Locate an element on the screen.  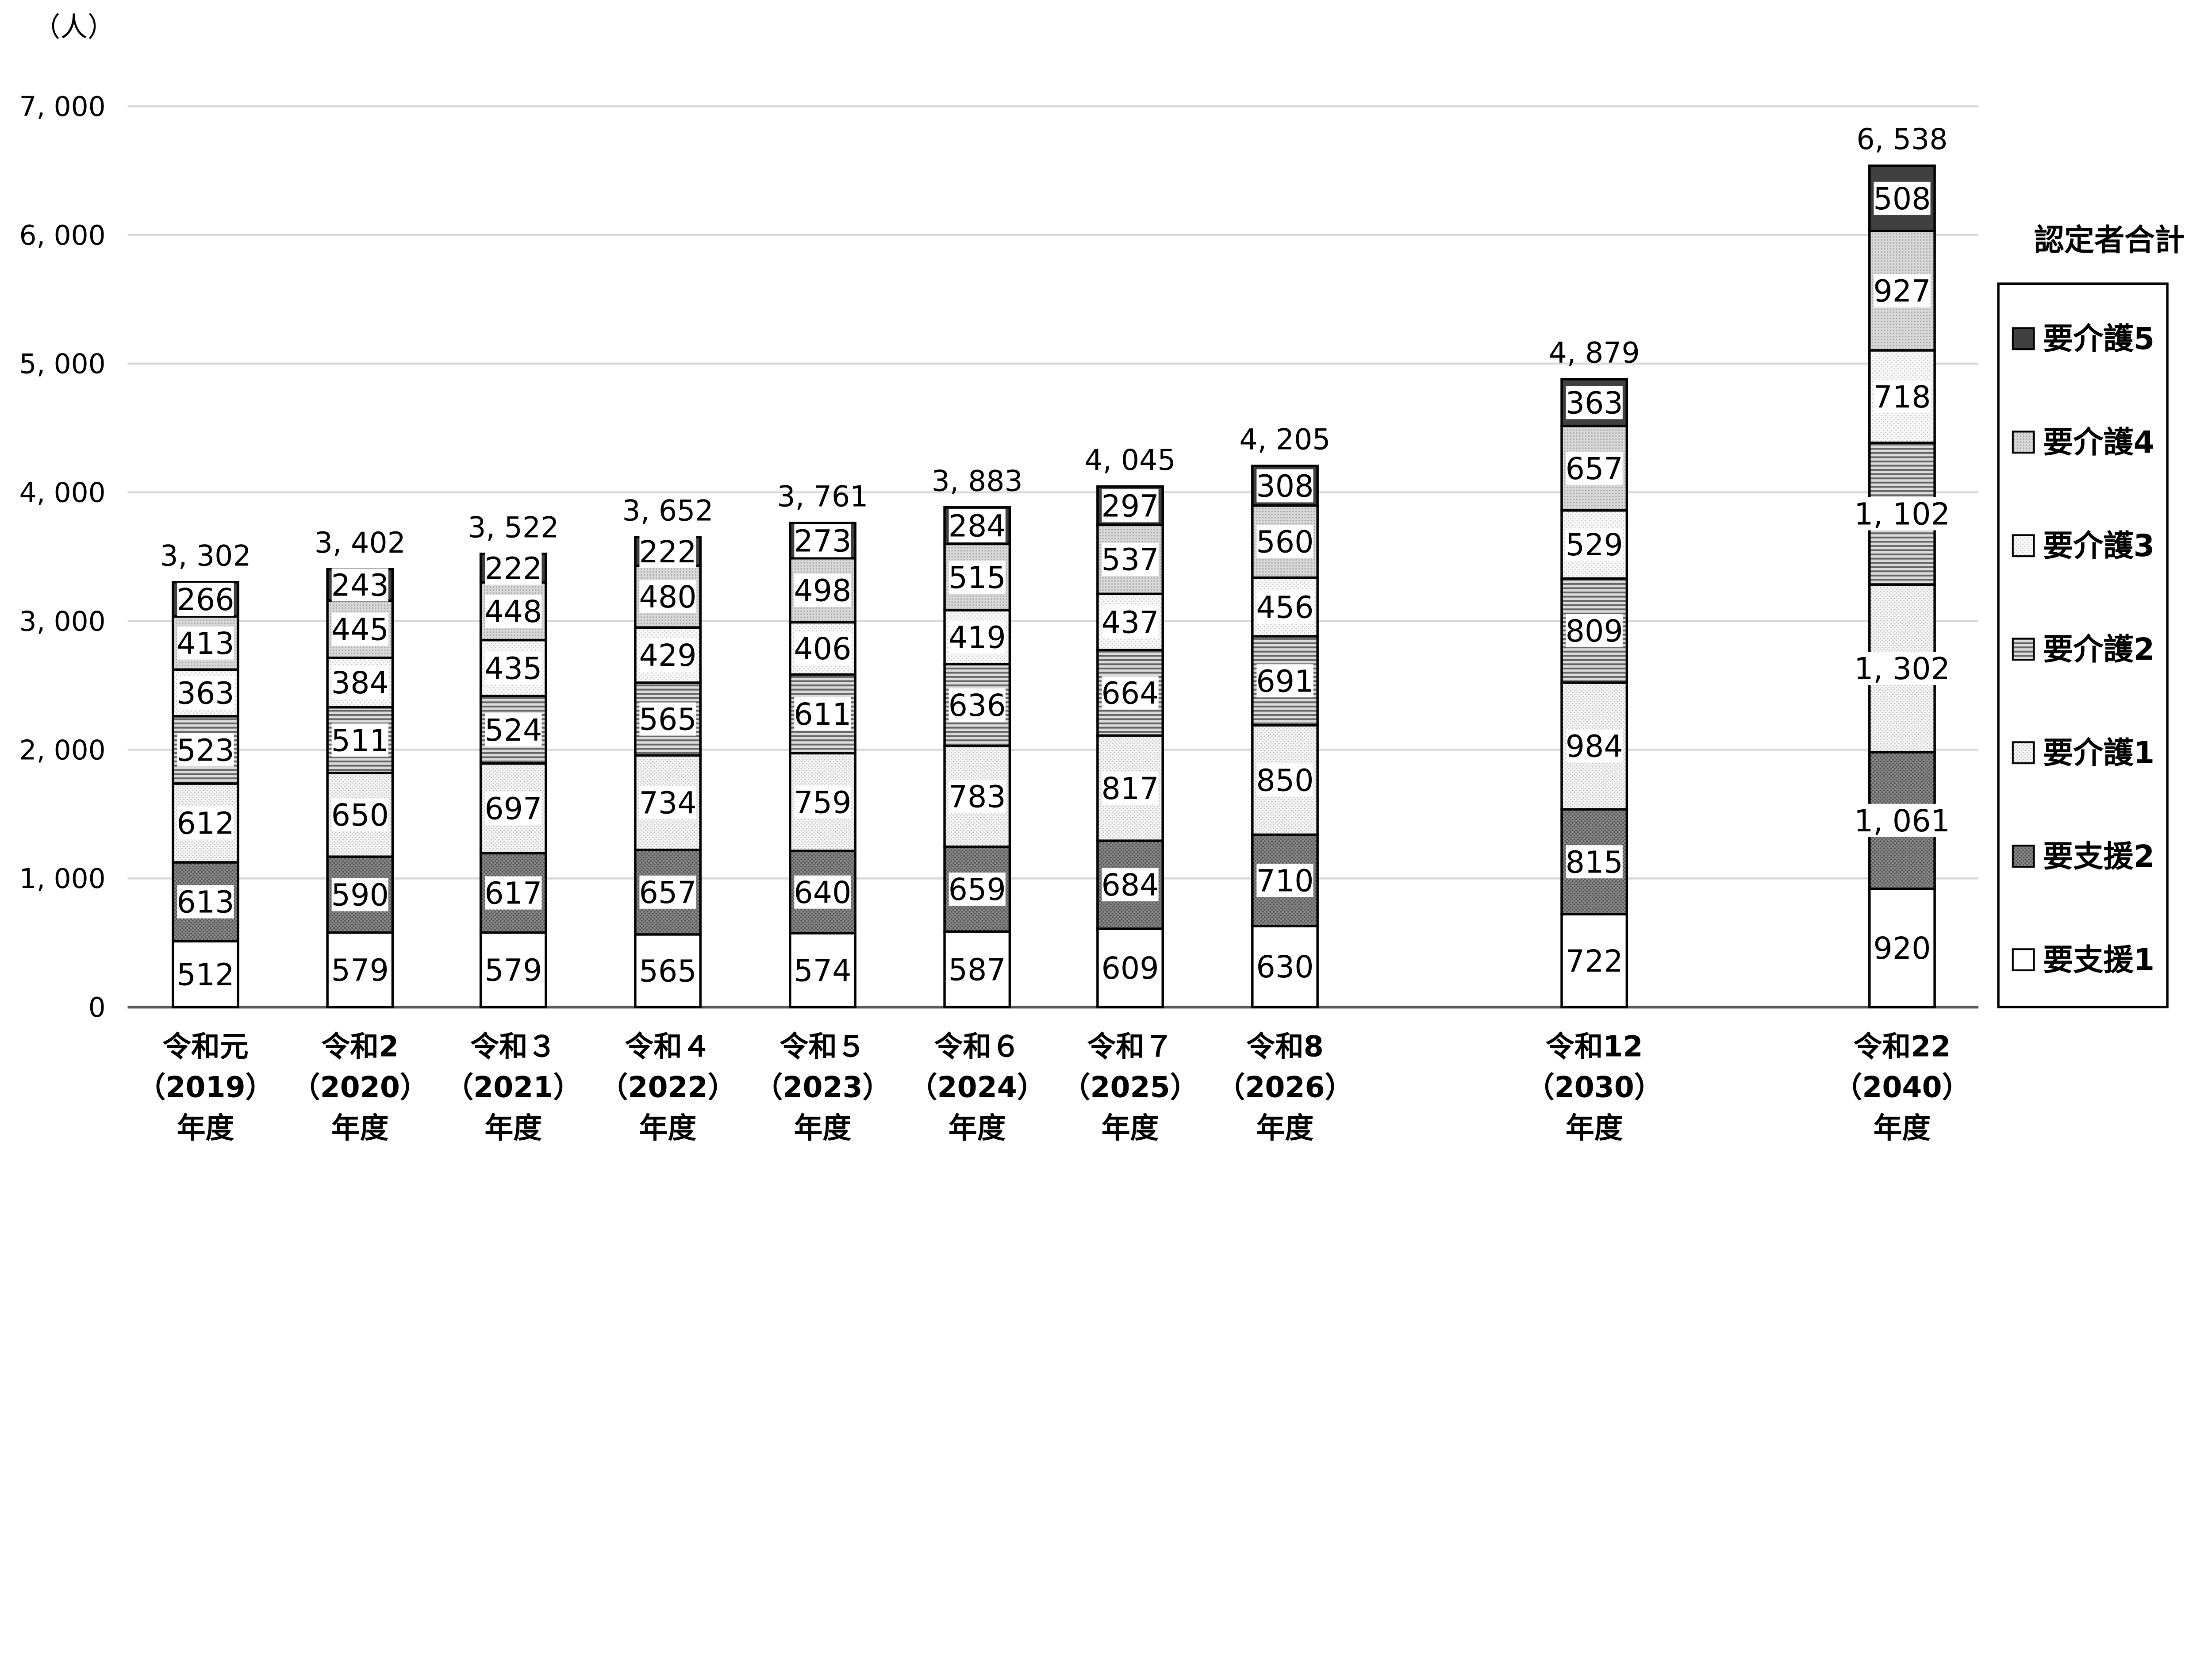
x-tick-label: 令和12 is located at coordinates (1594, 1046).